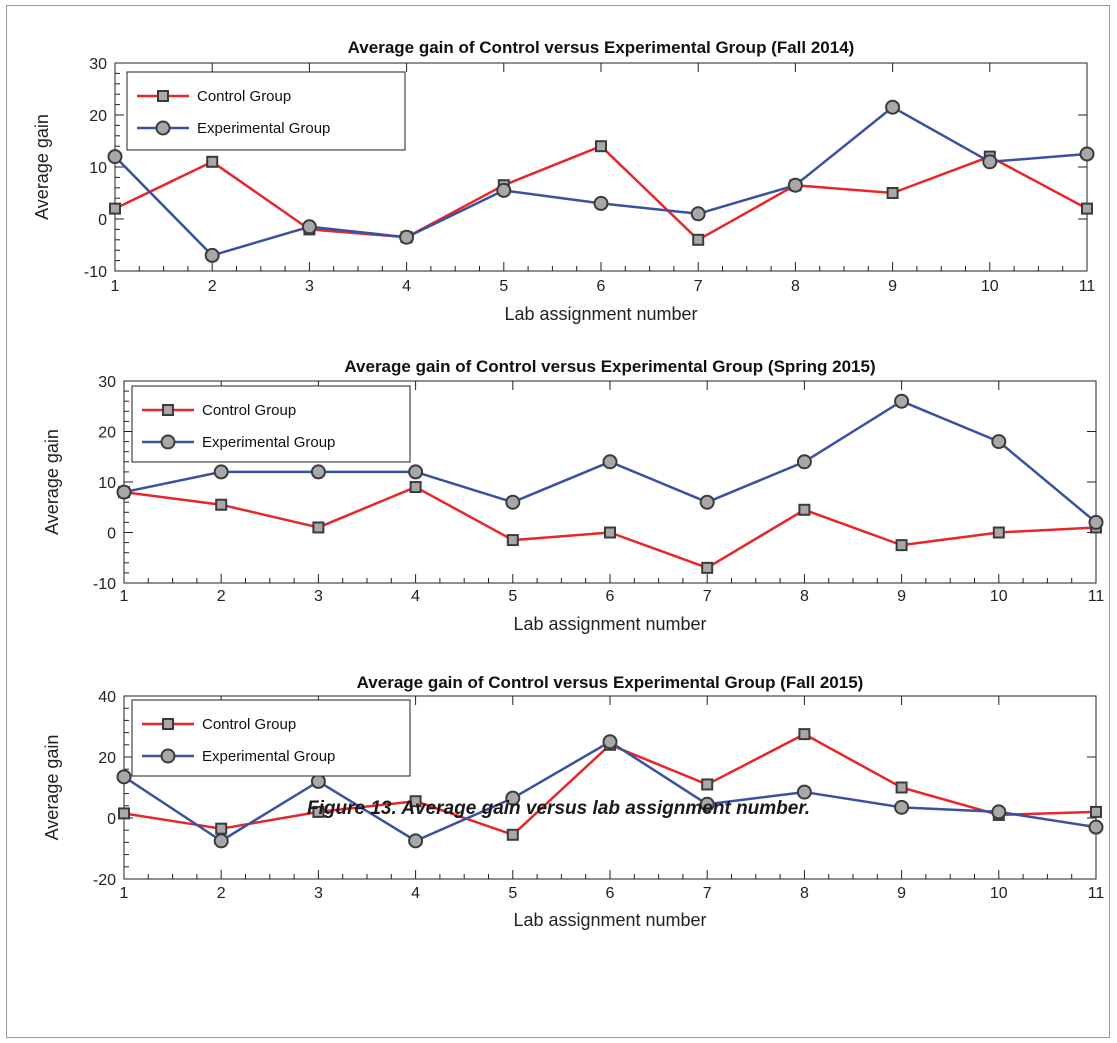 This screenshot has width=1117, height=1043. I want to click on y-tick-label: 0, so click(111, 819).